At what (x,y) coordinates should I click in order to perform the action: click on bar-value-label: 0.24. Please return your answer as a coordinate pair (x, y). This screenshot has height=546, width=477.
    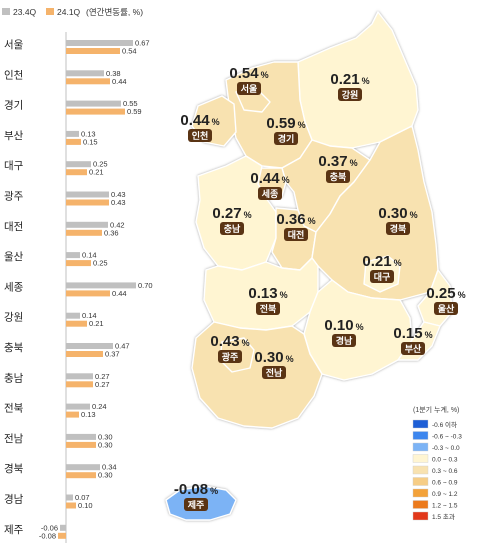
    Looking at the image, I should click on (99, 406).